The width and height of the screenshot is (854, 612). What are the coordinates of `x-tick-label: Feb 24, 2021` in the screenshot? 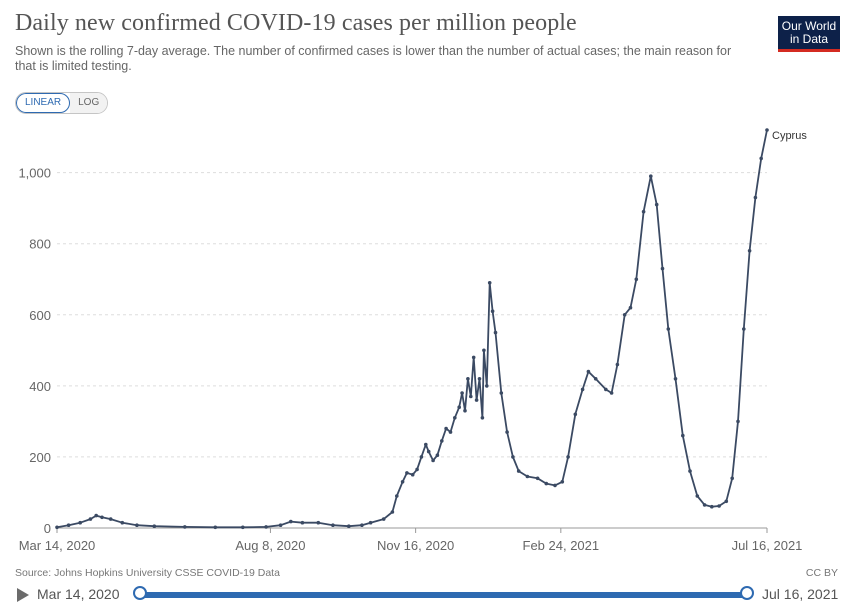 It's located at (561, 545).